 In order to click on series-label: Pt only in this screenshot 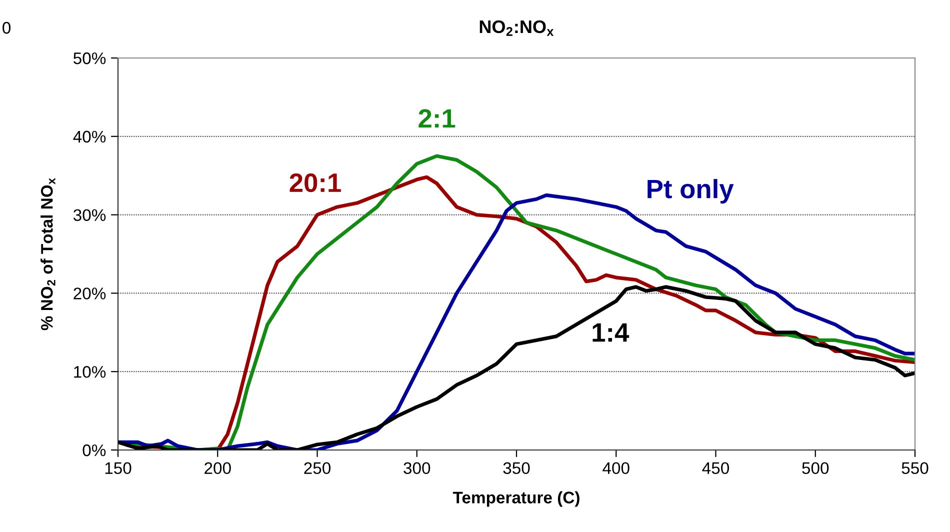, I will do `click(691, 191)`.